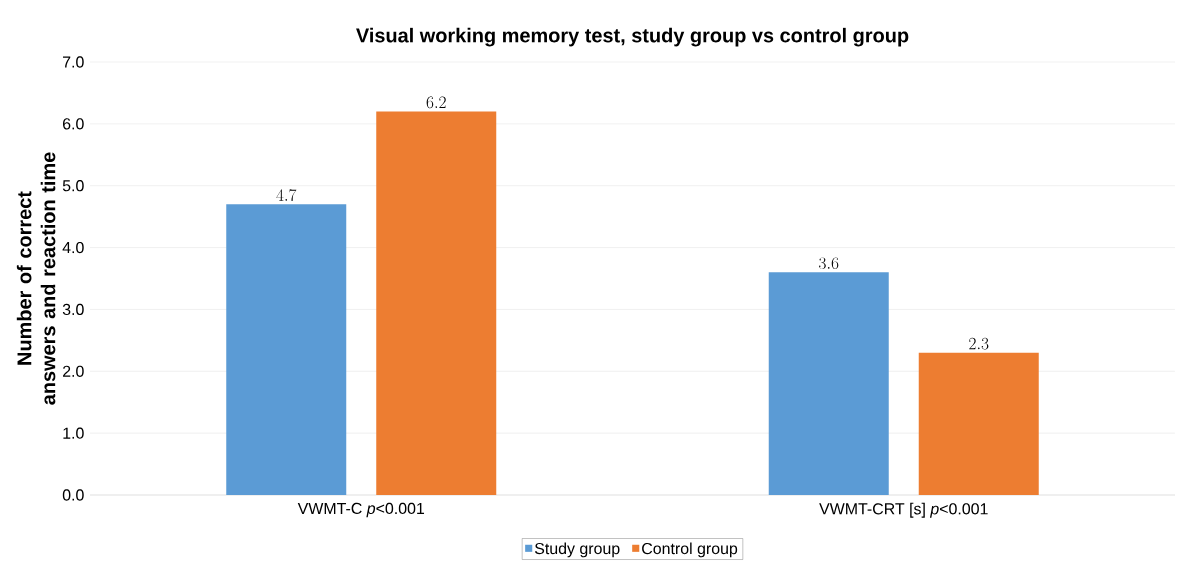 This screenshot has height=580, width=1190. What do you see at coordinates (36, 278) in the screenshot?
I see `y-axis-title: Number of correct answers and reaction time` at bounding box center [36, 278].